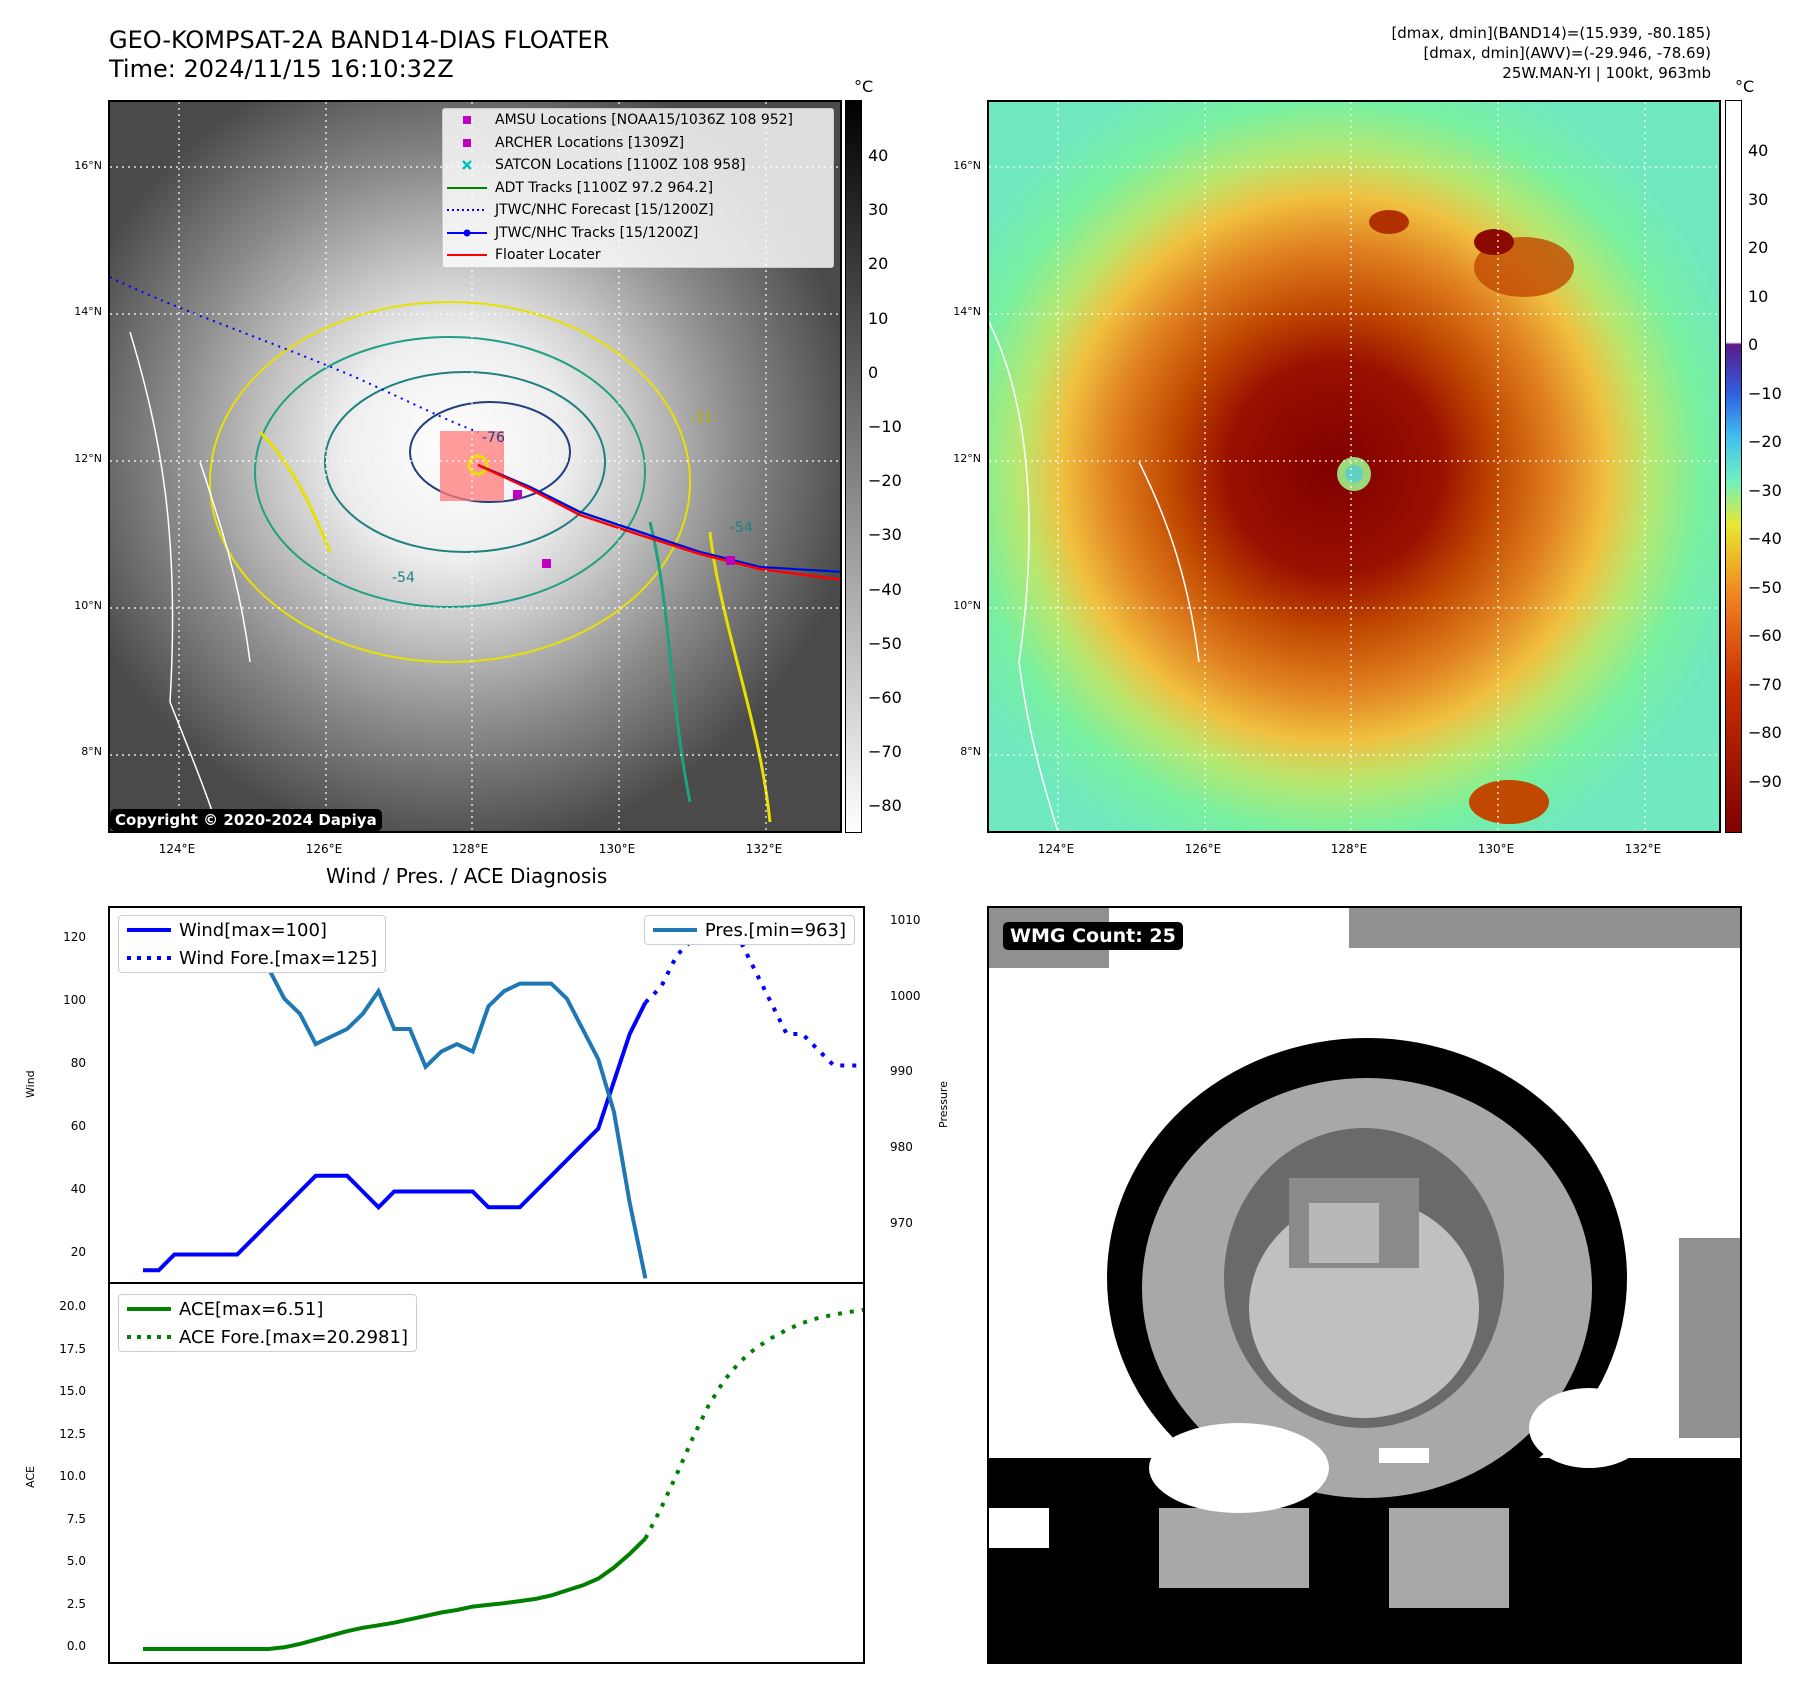 Image resolution: width=1801 pixels, height=1690 pixels. Describe the element at coordinates (76, 1603) in the screenshot. I see `ace-tick-label: 2.5` at that location.